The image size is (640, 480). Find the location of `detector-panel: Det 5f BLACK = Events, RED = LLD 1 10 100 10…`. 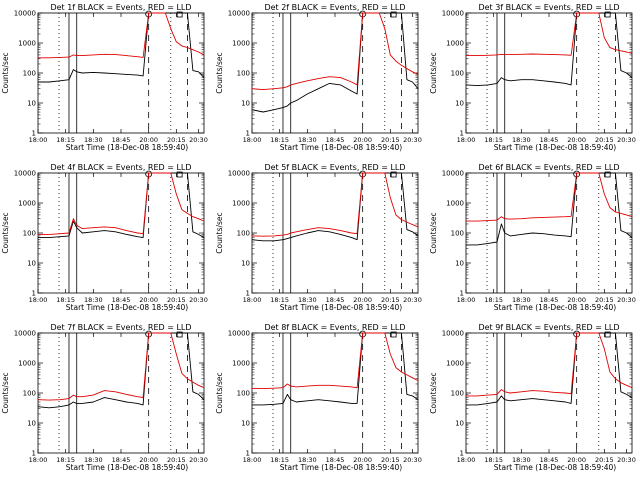

detector-panel: Det 5f BLACK = Events, RED = LLD 1 10 100 10… is located at coordinates (318, 237).